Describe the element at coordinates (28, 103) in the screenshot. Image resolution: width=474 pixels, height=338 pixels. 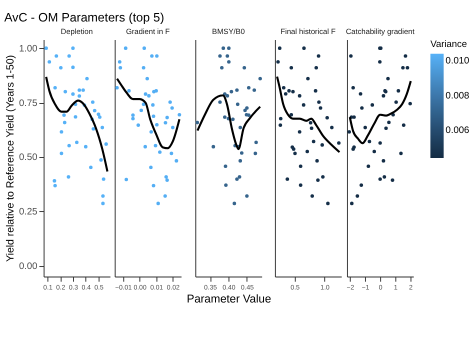
I see `y-tick-label: 0.75` at that location.